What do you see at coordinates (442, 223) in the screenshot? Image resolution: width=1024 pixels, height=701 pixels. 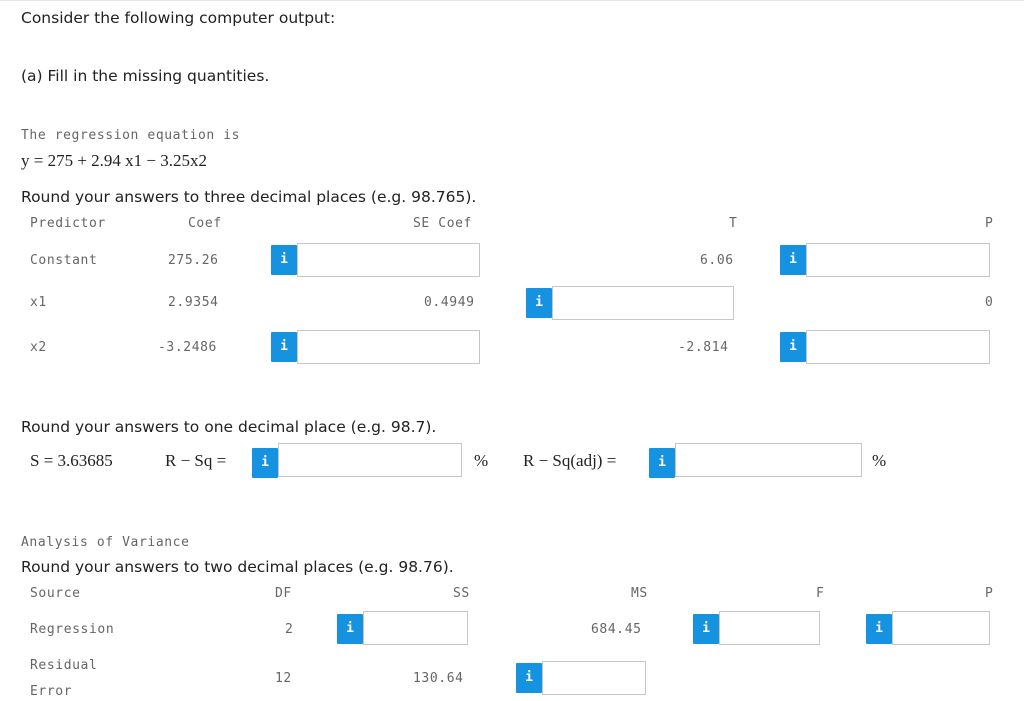 I see `header-se-coef: SE Coef` at bounding box center [442, 223].